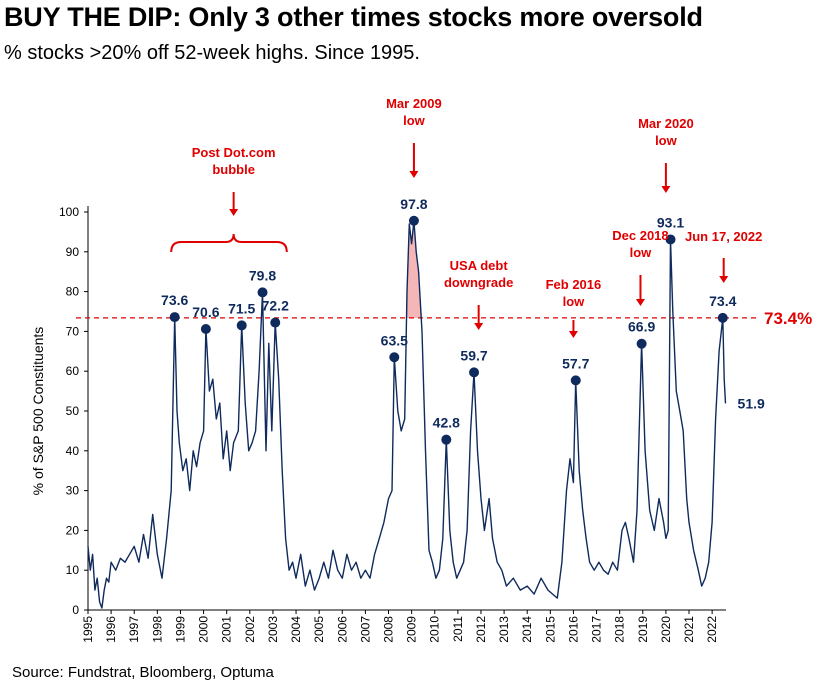 The height and width of the screenshot is (693, 835). What do you see at coordinates (180, 629) in the screenshot?
I see `x-tick-label: 1999` at bounding box center [180, 629].